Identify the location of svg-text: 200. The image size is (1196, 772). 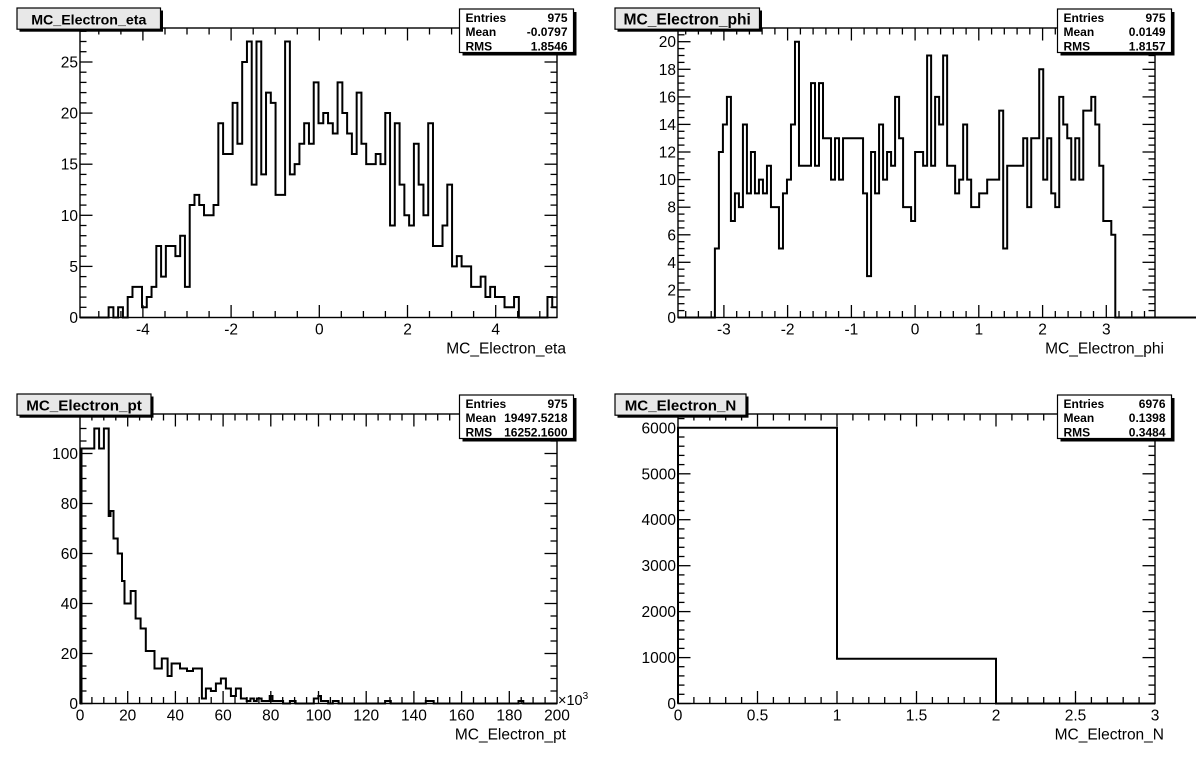
(557, 716).